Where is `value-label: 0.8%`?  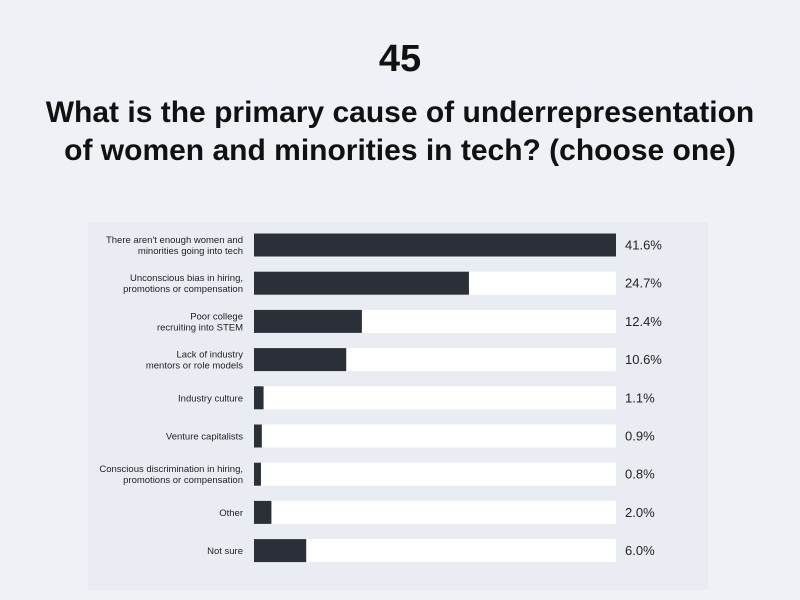 value-label: 0.8% is located at coordinates (640, 474).